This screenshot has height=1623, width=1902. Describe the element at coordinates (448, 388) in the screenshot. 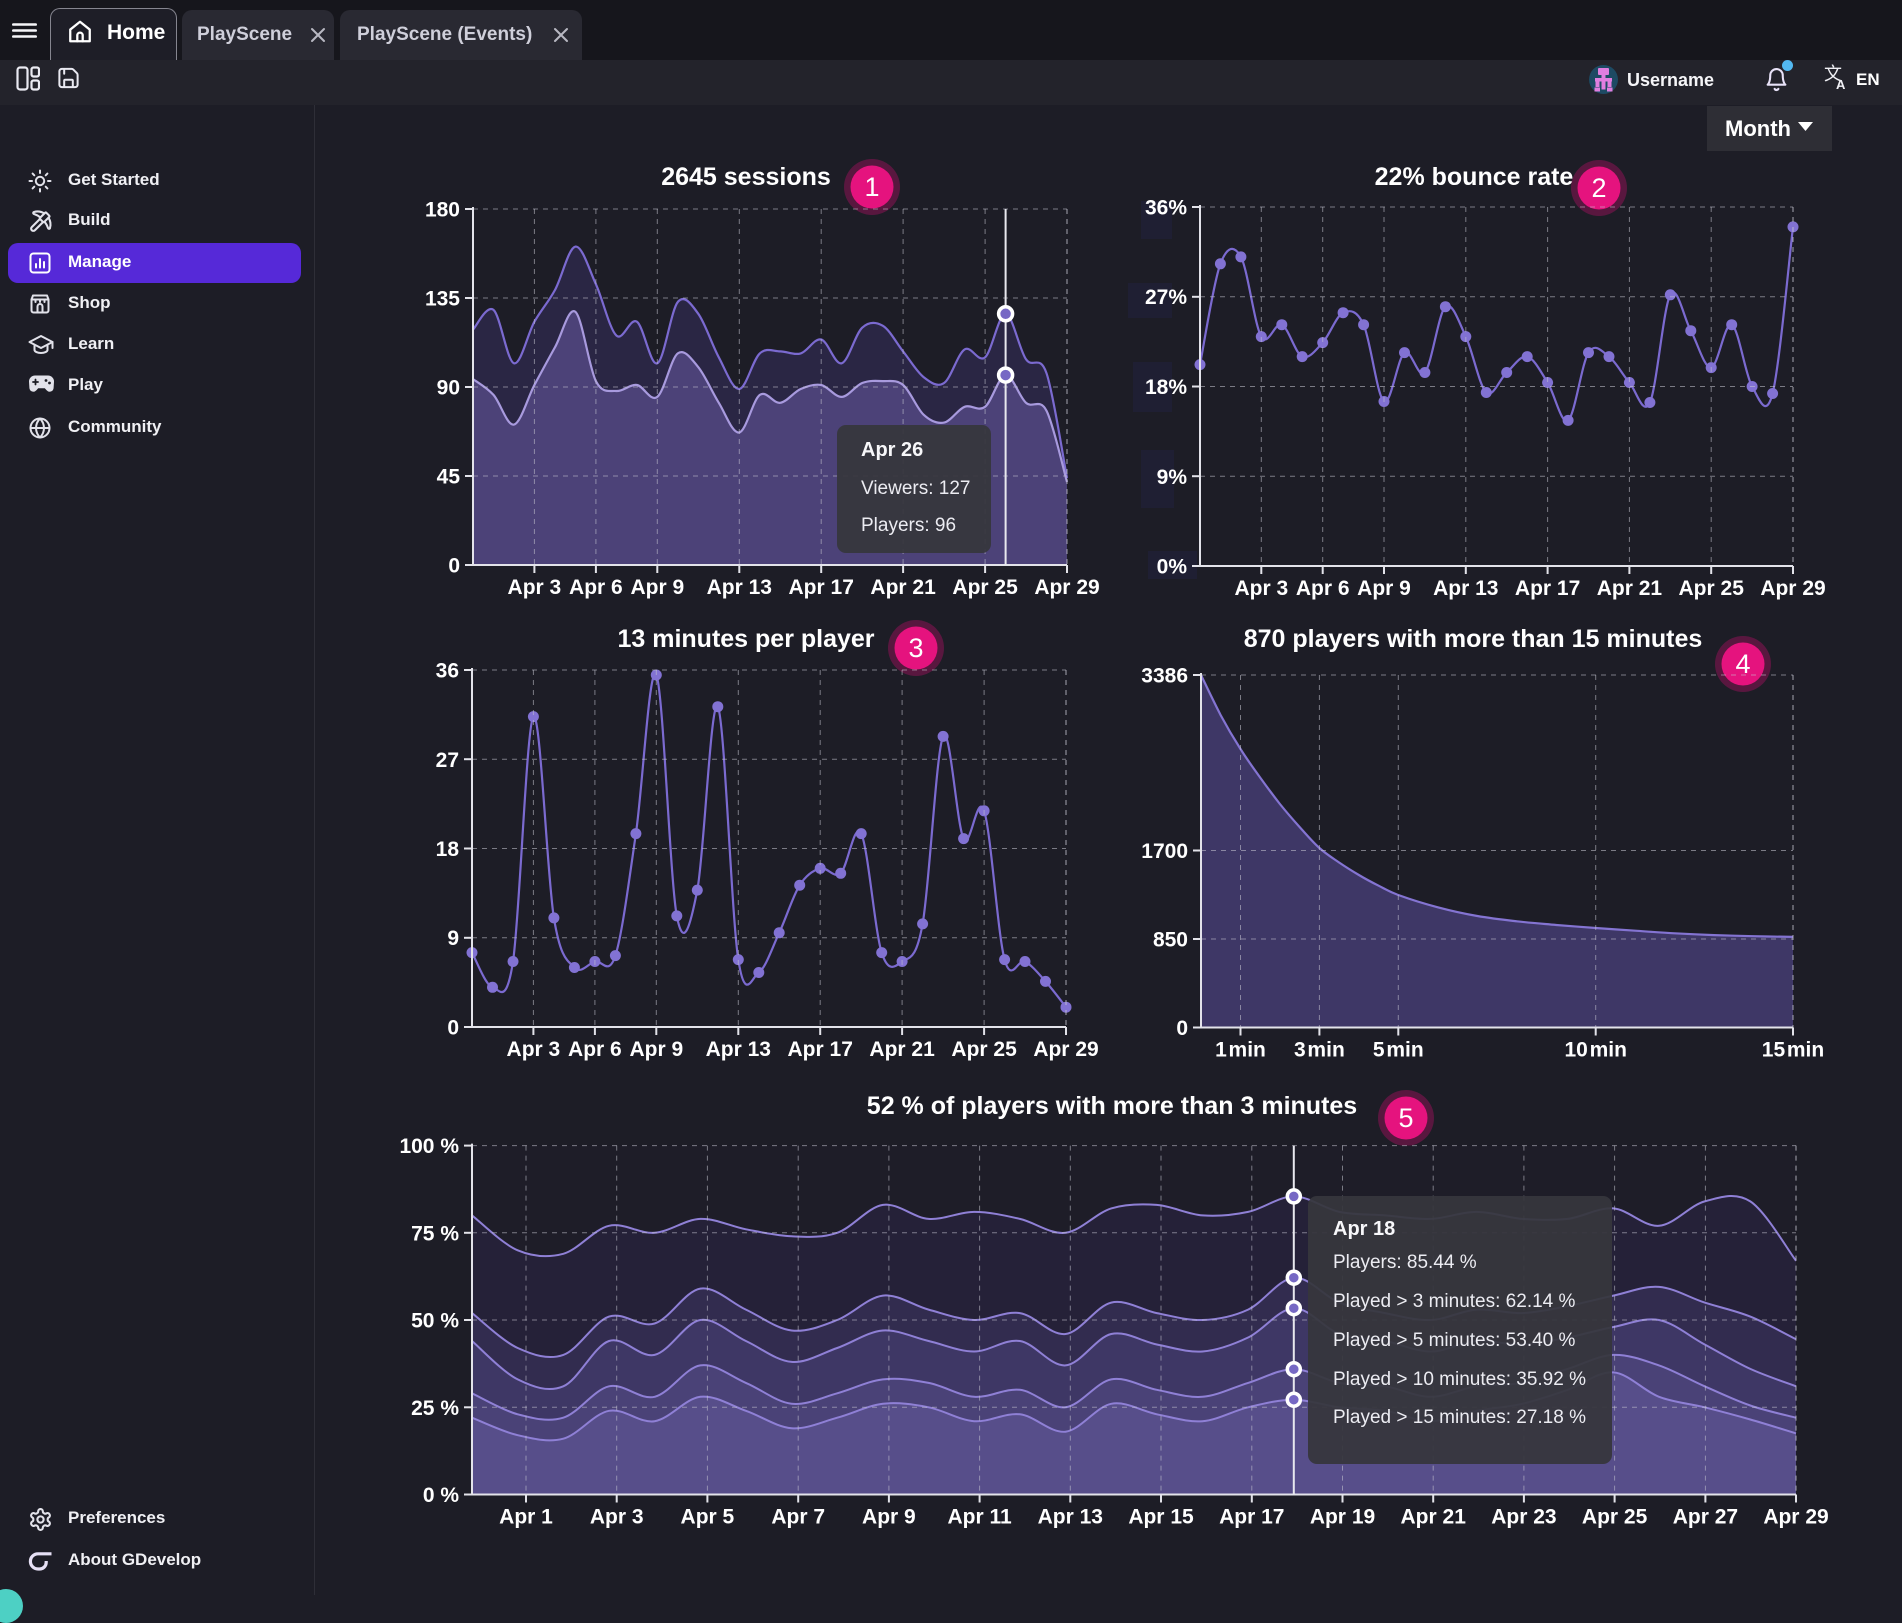

I see `svg-text: 90` at that location.